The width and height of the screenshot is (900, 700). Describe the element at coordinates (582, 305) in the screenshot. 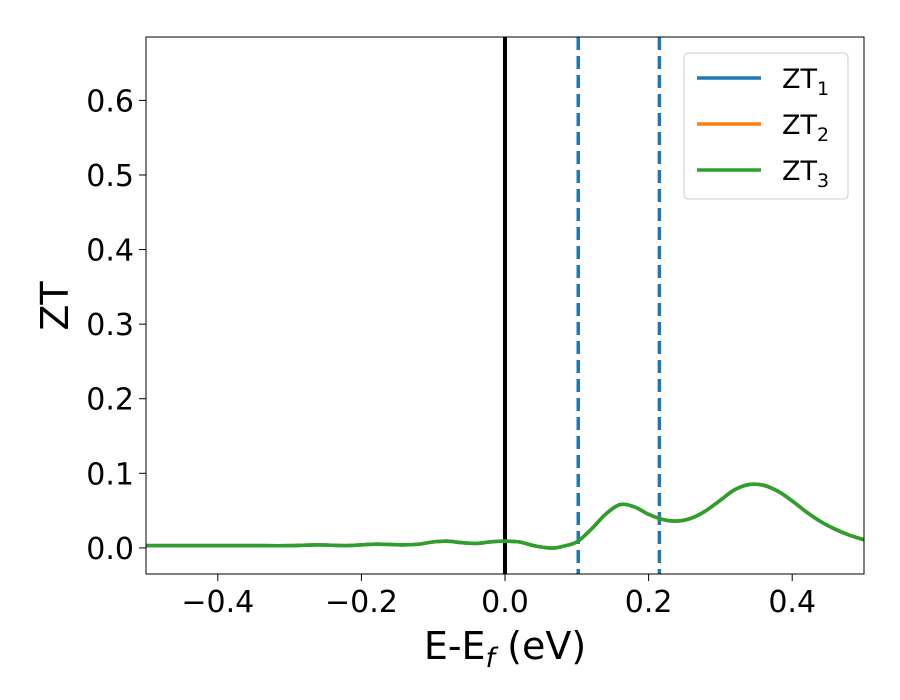

I see `reference-lines` at that location.